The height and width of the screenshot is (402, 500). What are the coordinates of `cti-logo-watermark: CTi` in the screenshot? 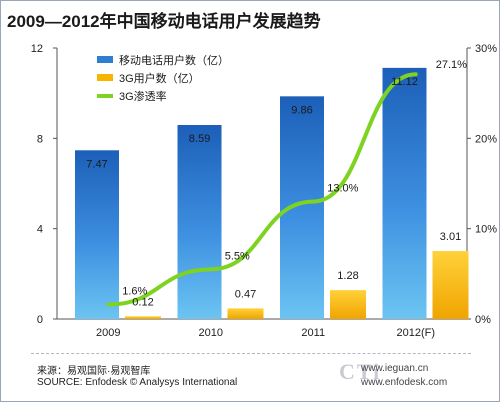 It's located at (360, 371).